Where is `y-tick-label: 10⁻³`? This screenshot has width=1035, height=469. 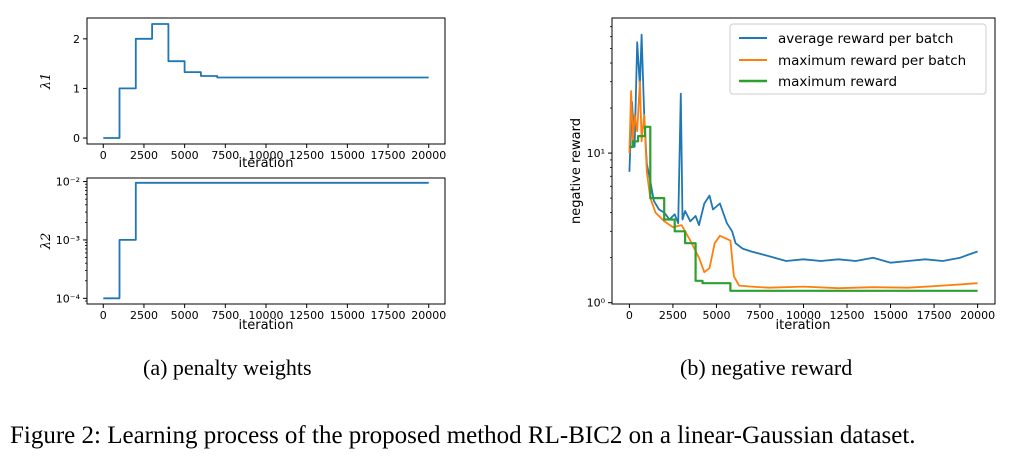 y-tick-label: 10⁻³ is located at coordinates (68, 240).